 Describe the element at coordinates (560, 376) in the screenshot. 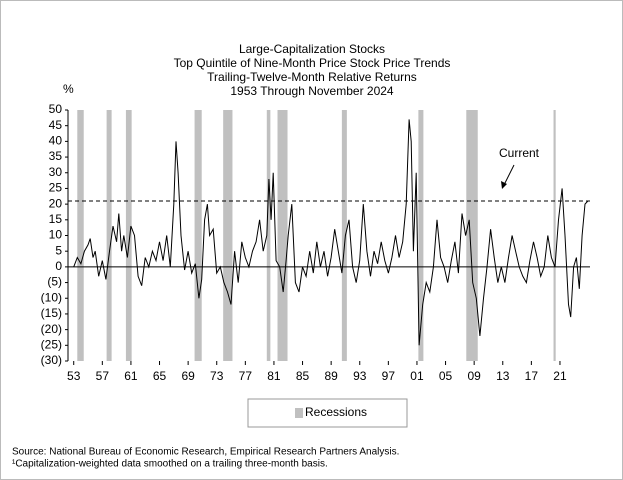

I see `x-tick-label: 21` at that location.